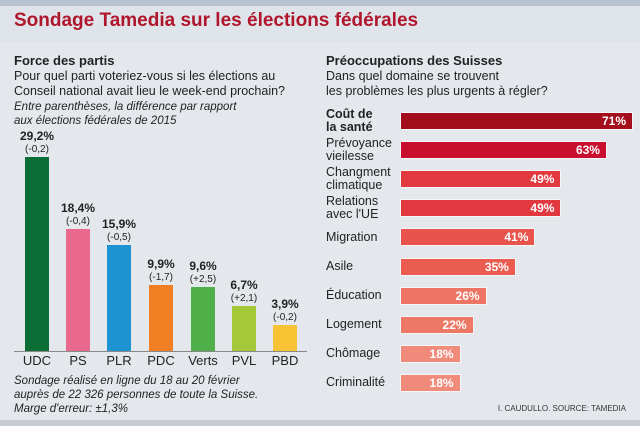 Image resolution: width=640 pixels, height=426 pixels. What do you see at coordinates (285, 338) in the screenshot?
I see `bar-pbd` at bounding box center [285, 338].